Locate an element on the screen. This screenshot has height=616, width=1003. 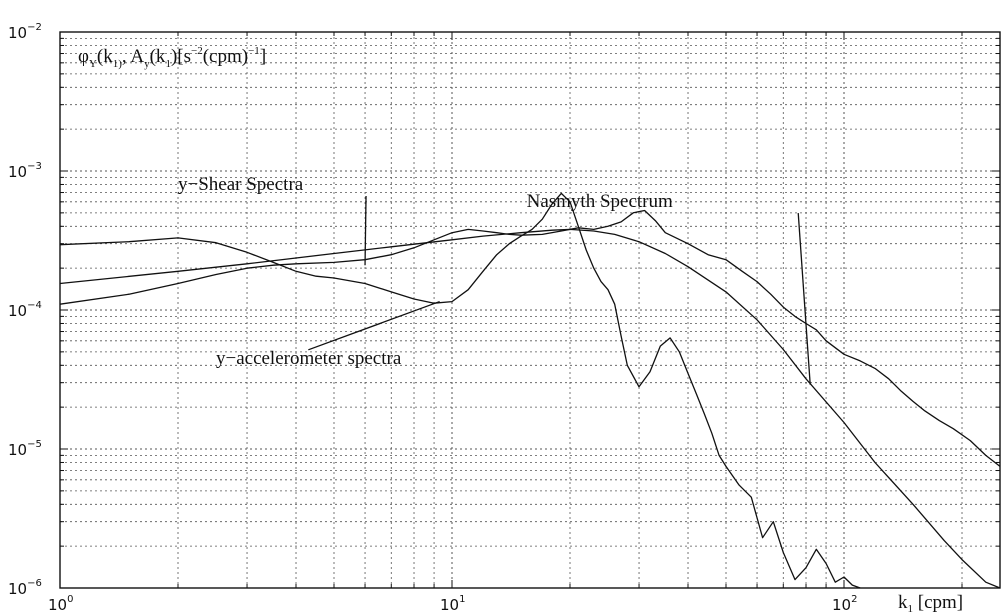
ylabel-part: )[s is located at coordinates (181, 56).